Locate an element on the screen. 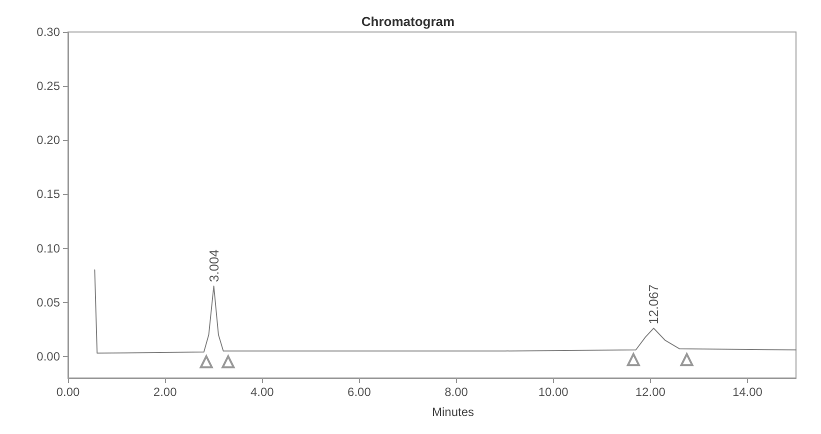 This screenshot has height=434, width=821. x-tick-label: 4.00 is located at coordinates (262, 392).